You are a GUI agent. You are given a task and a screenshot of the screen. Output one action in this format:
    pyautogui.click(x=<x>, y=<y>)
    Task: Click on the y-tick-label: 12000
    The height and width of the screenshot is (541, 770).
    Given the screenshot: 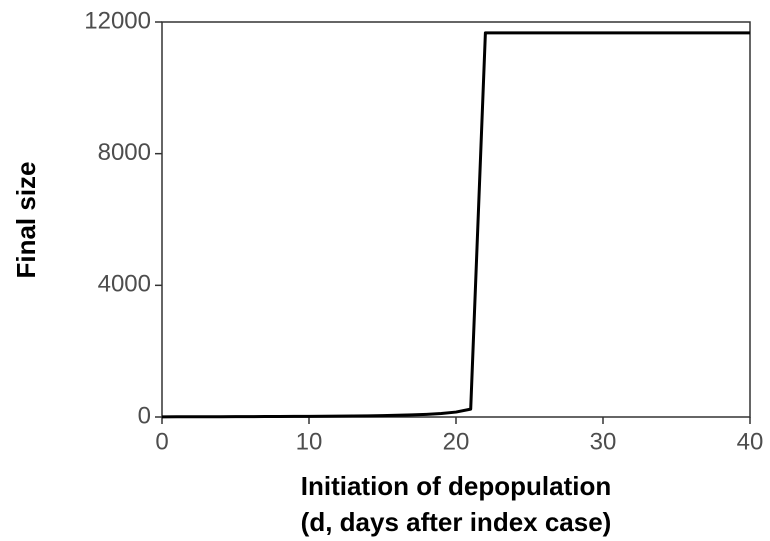 What is the action you would take?
    pyautogui.click(x=117, y=20)
    